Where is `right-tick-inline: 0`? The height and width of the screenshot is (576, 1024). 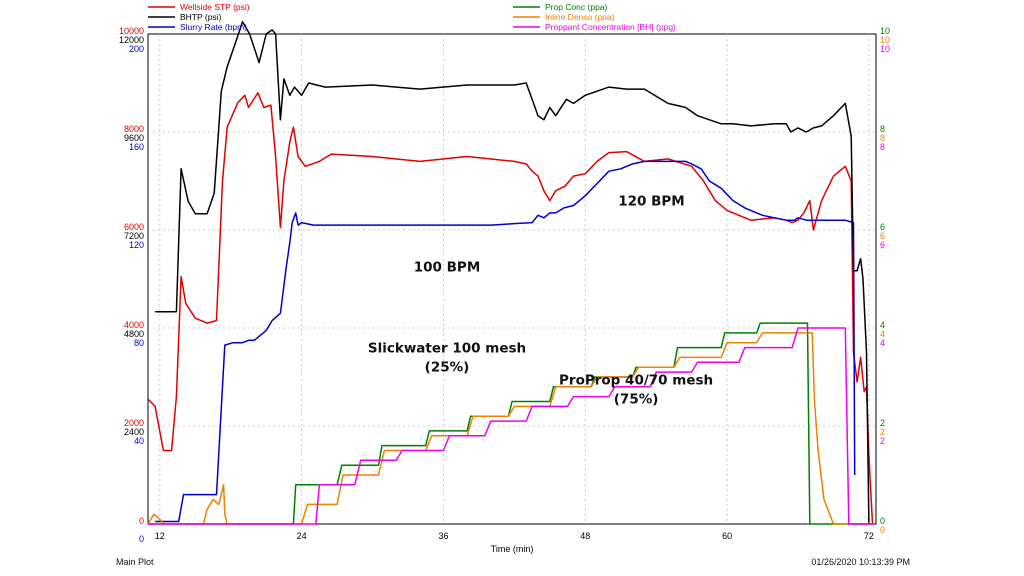
right-tick-inline: 0 is located at coordinates (882, 530).